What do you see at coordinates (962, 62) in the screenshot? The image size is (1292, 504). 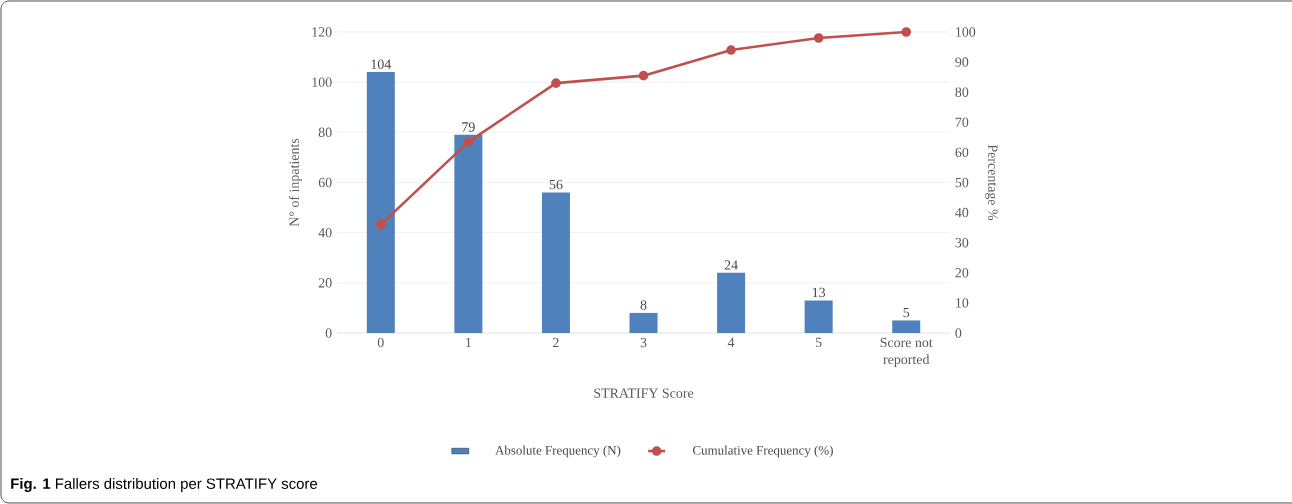 I see `y2-tick-label: 90` at bounding box center [962, 62].